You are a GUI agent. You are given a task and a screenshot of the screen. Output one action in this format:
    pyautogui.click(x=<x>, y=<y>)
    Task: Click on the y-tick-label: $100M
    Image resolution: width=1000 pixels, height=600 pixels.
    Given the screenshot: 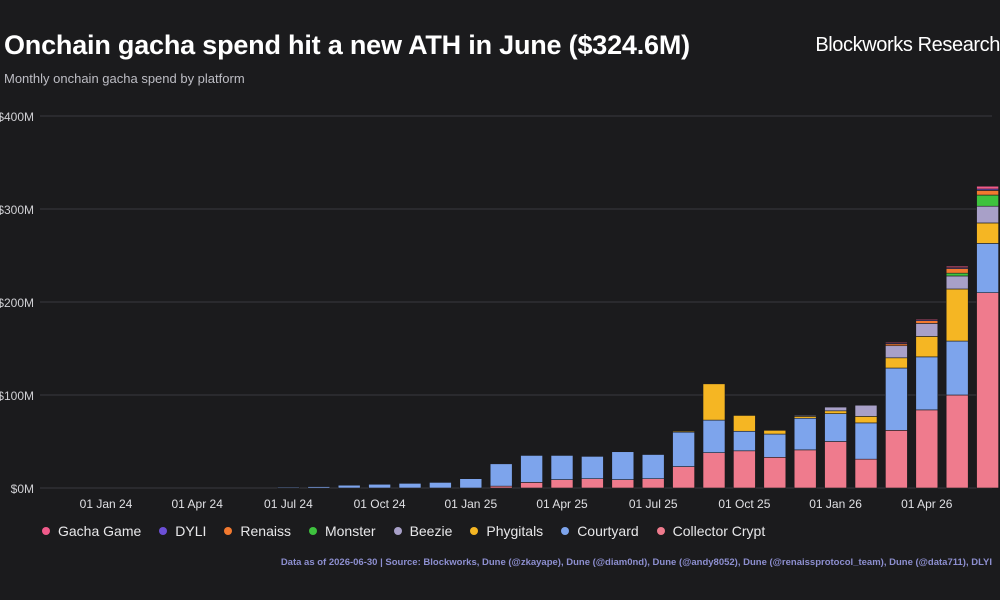 What is the action you would take?
    pyautogui.click(x=17, y=396)
    